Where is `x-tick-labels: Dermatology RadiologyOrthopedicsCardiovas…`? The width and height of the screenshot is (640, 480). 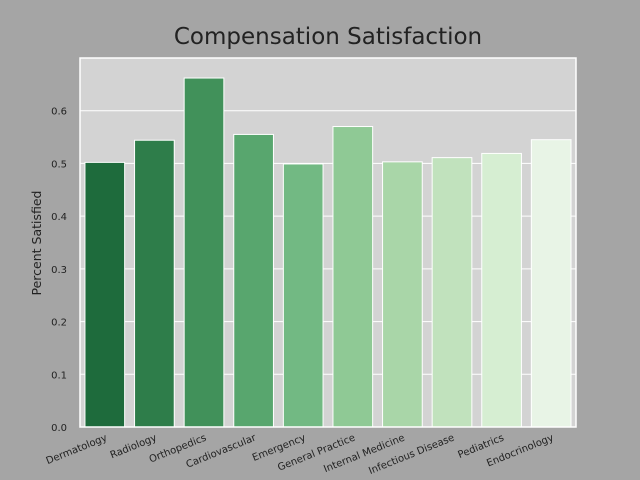 x-tick-labels: Dermatology RadiologyOrthopedicsCardiovas… is located at coordinates (300, 454).